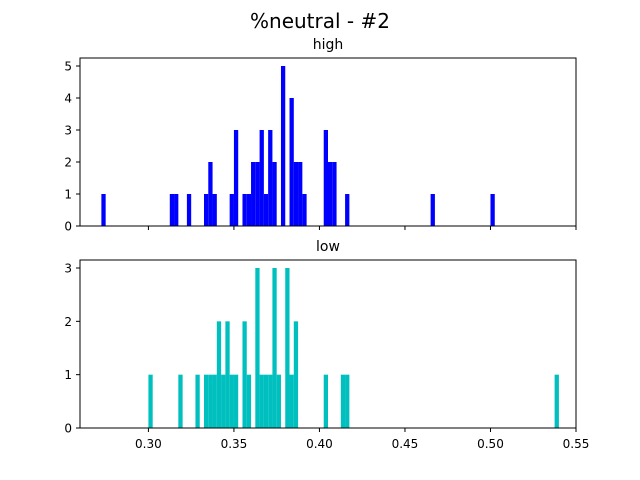 The height and width of the screenshot is (480, 640). Describe the element at coordinates (328, 45) in the screenshot. I see `subplot-title: high` at that location.